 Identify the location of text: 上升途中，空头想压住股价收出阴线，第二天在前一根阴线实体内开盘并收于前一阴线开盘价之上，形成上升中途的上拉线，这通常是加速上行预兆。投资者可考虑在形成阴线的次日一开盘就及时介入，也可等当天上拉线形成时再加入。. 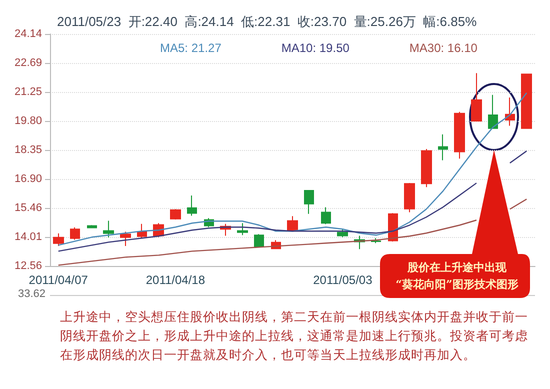
(294, 336).